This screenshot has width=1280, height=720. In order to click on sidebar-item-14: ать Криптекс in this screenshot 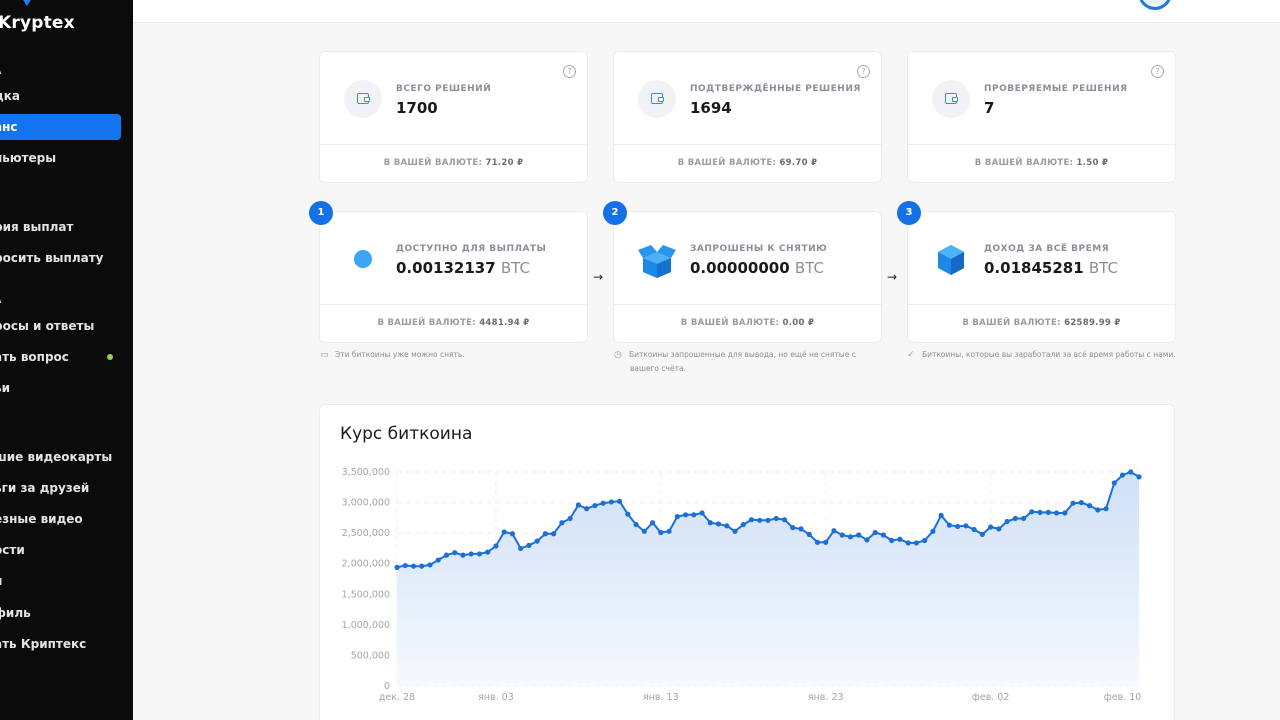, I will do `click(60, 644)`.